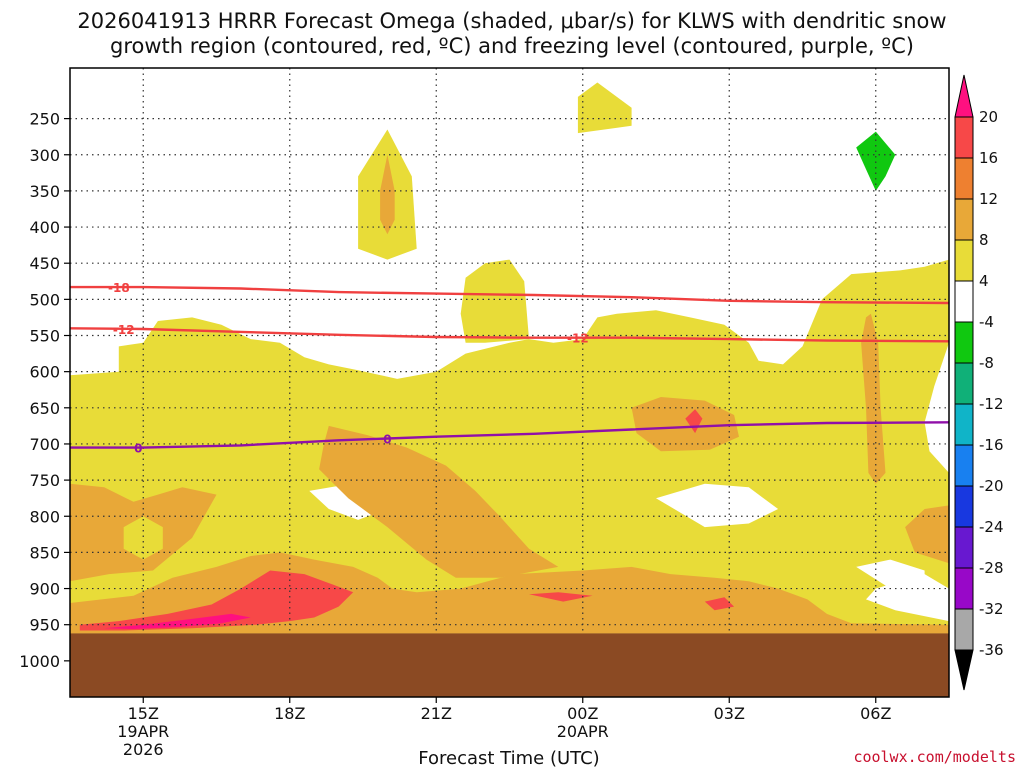 The width and height of the screenshot is (1024, 768). Describe the element at coordinates (729, 713) in the screenshot. I see `x-tick-label-03Z: 03Z` at that location.